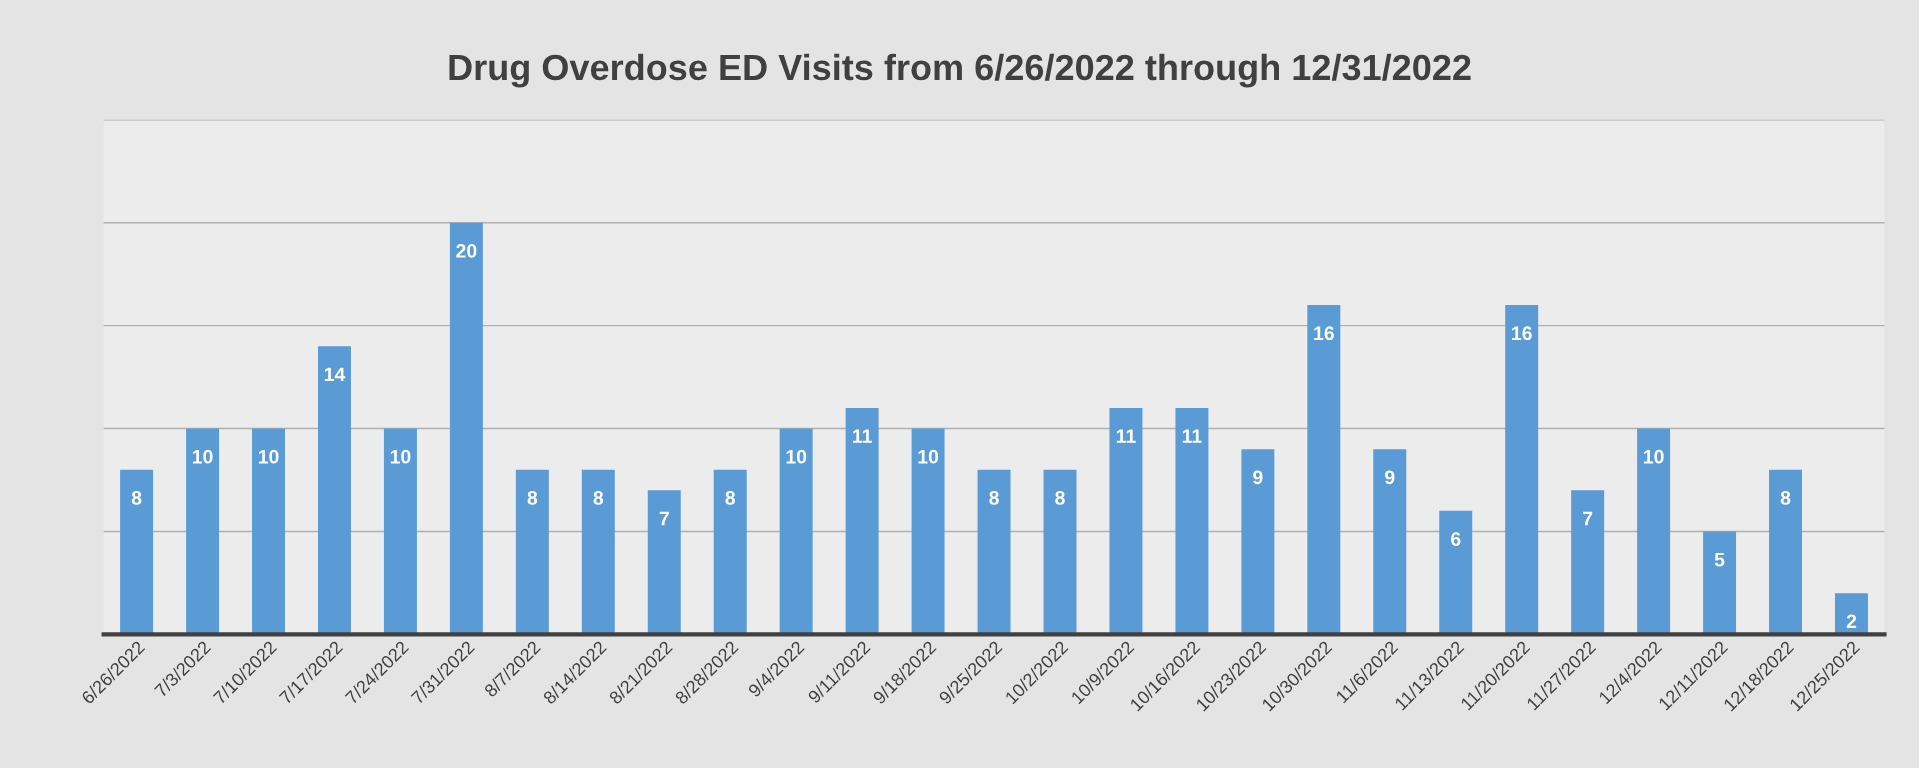 The width and height of the screenshot is (1919, 768). What do you see at coordinates (1851, 621) in the screenshot?
I see `data-label: 2` at bounding box center [1851, 621].